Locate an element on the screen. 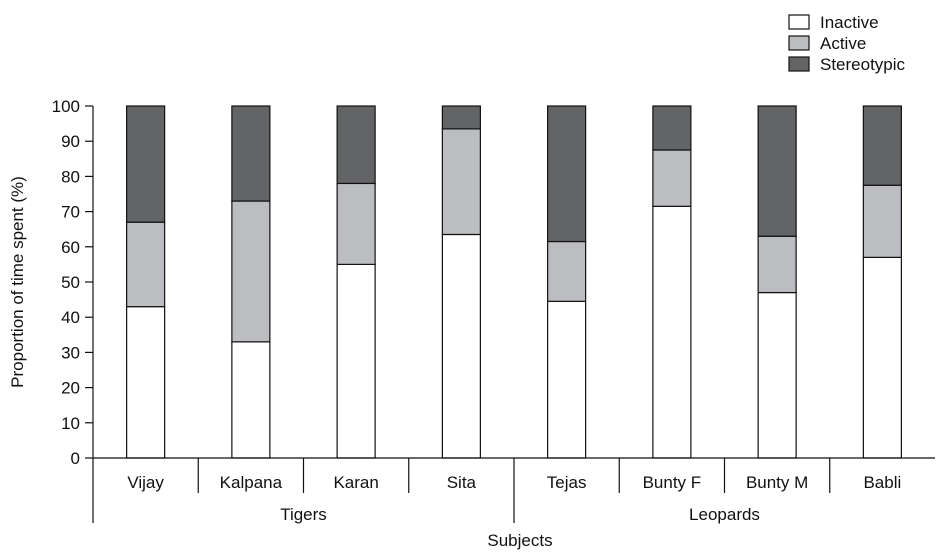  bar-karan-active is located at coordinates (356, 224).